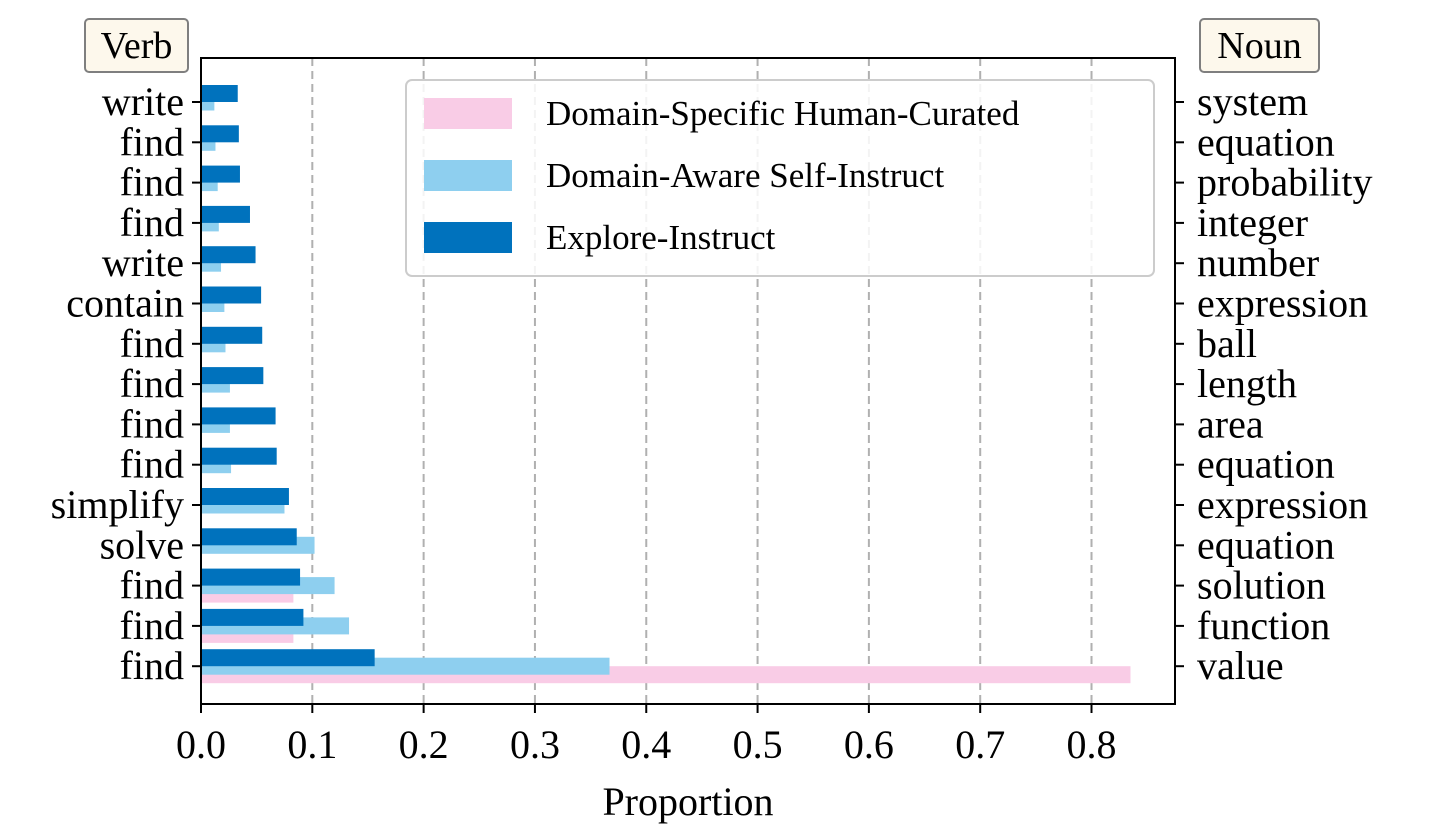 The image size is (1429, 839). I want to click on noun-label: function, so click(1263, 625).